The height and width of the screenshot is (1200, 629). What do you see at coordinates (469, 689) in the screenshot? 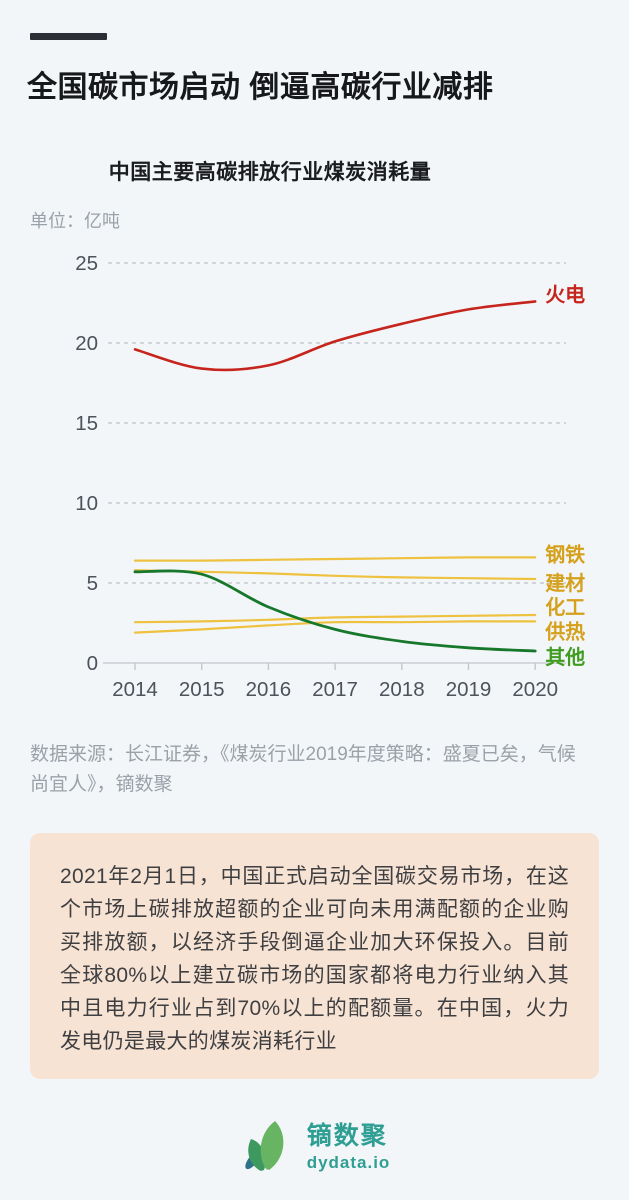
I see `x-tick-label-2019: 2019` at bounding box center [469, 689].